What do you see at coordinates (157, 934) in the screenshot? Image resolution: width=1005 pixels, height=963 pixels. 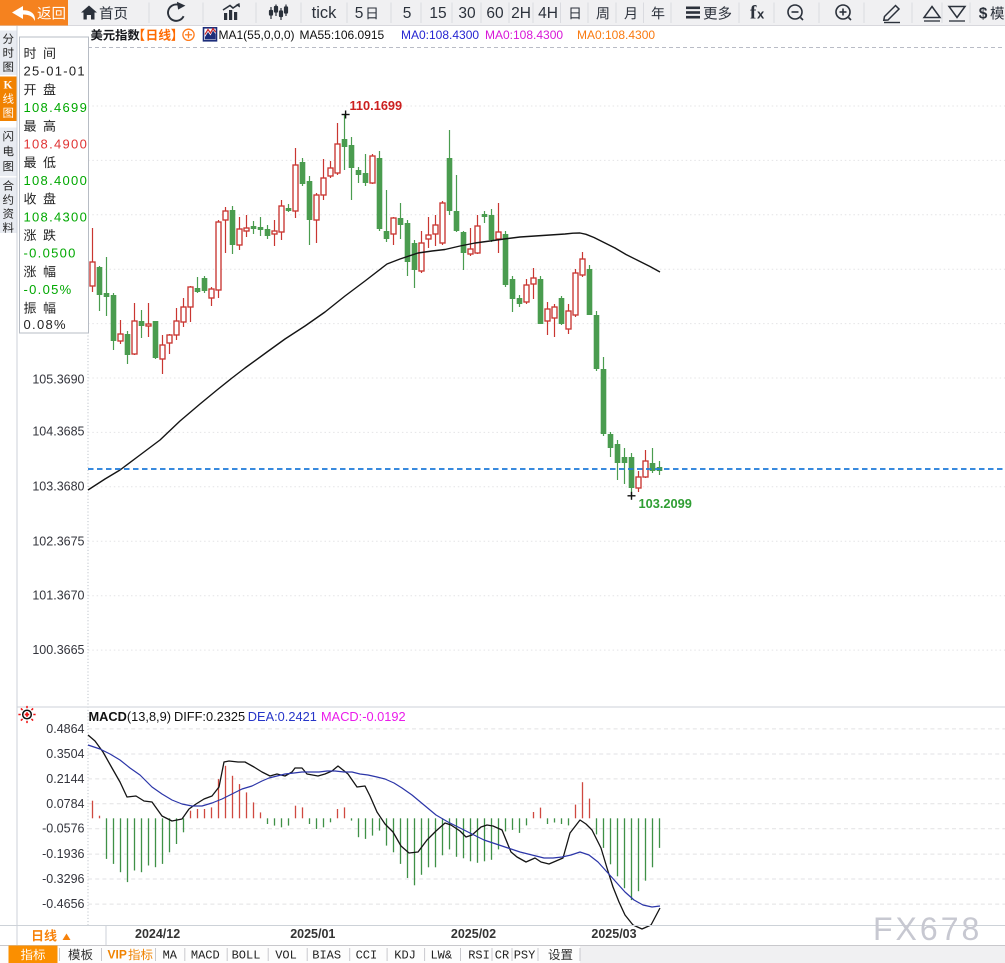 I see `svg-text: 2024/12` at bounding box center [157, 934].